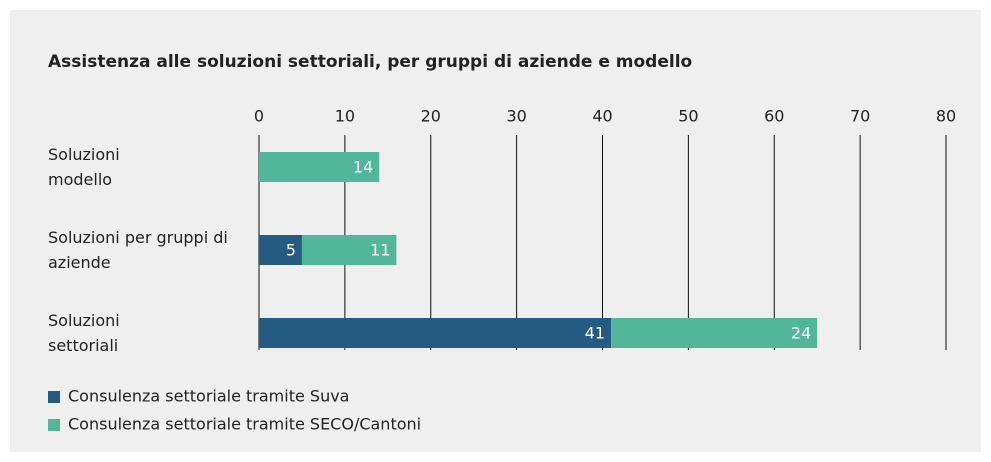 This screenshot has width=991, height=462. What do you see at coordinates (345, 116) in the screenshot?
I see `x-tick-label: 10` at bounding box center [345, 116].